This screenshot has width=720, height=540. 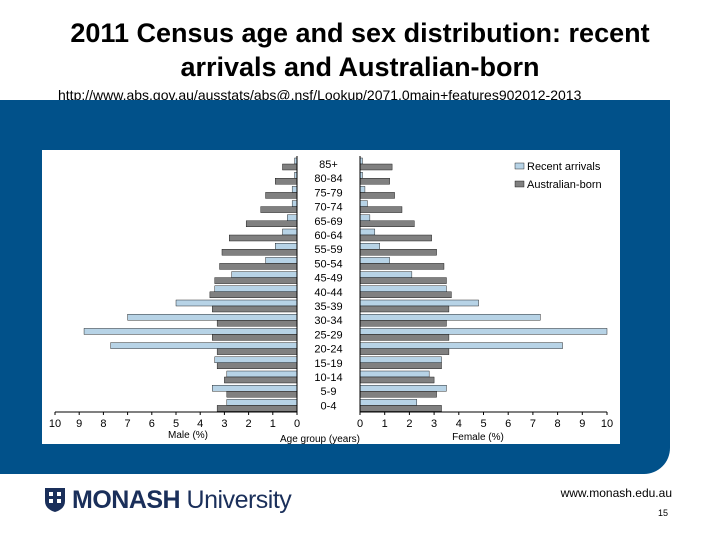 I want to click on age-label-70-74: 70-74, so click(x=328, y=208).